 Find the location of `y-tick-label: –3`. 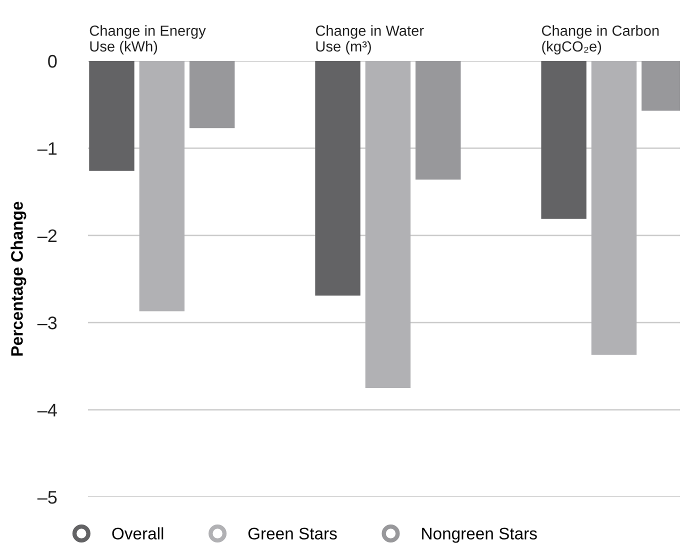

y-tick-label: –3 is located at coordinates (47, 323).